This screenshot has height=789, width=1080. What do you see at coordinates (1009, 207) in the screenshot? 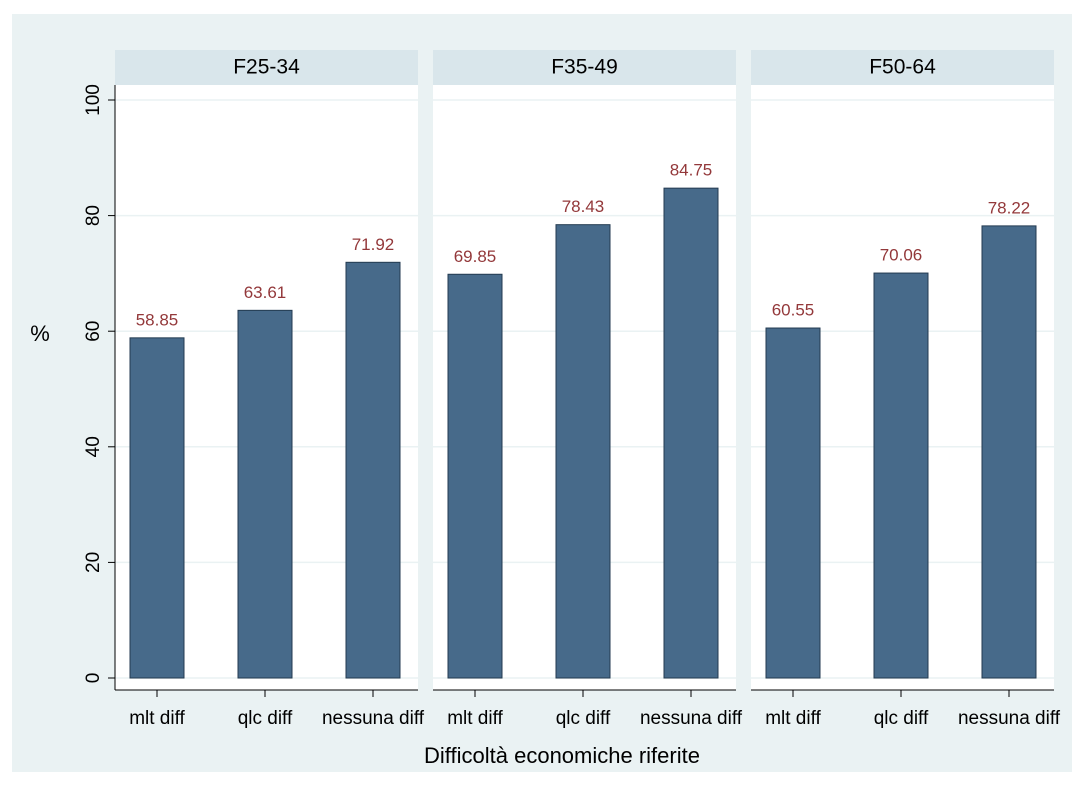
I see `value-label: 78.22` at bounding box center [1009, 207].